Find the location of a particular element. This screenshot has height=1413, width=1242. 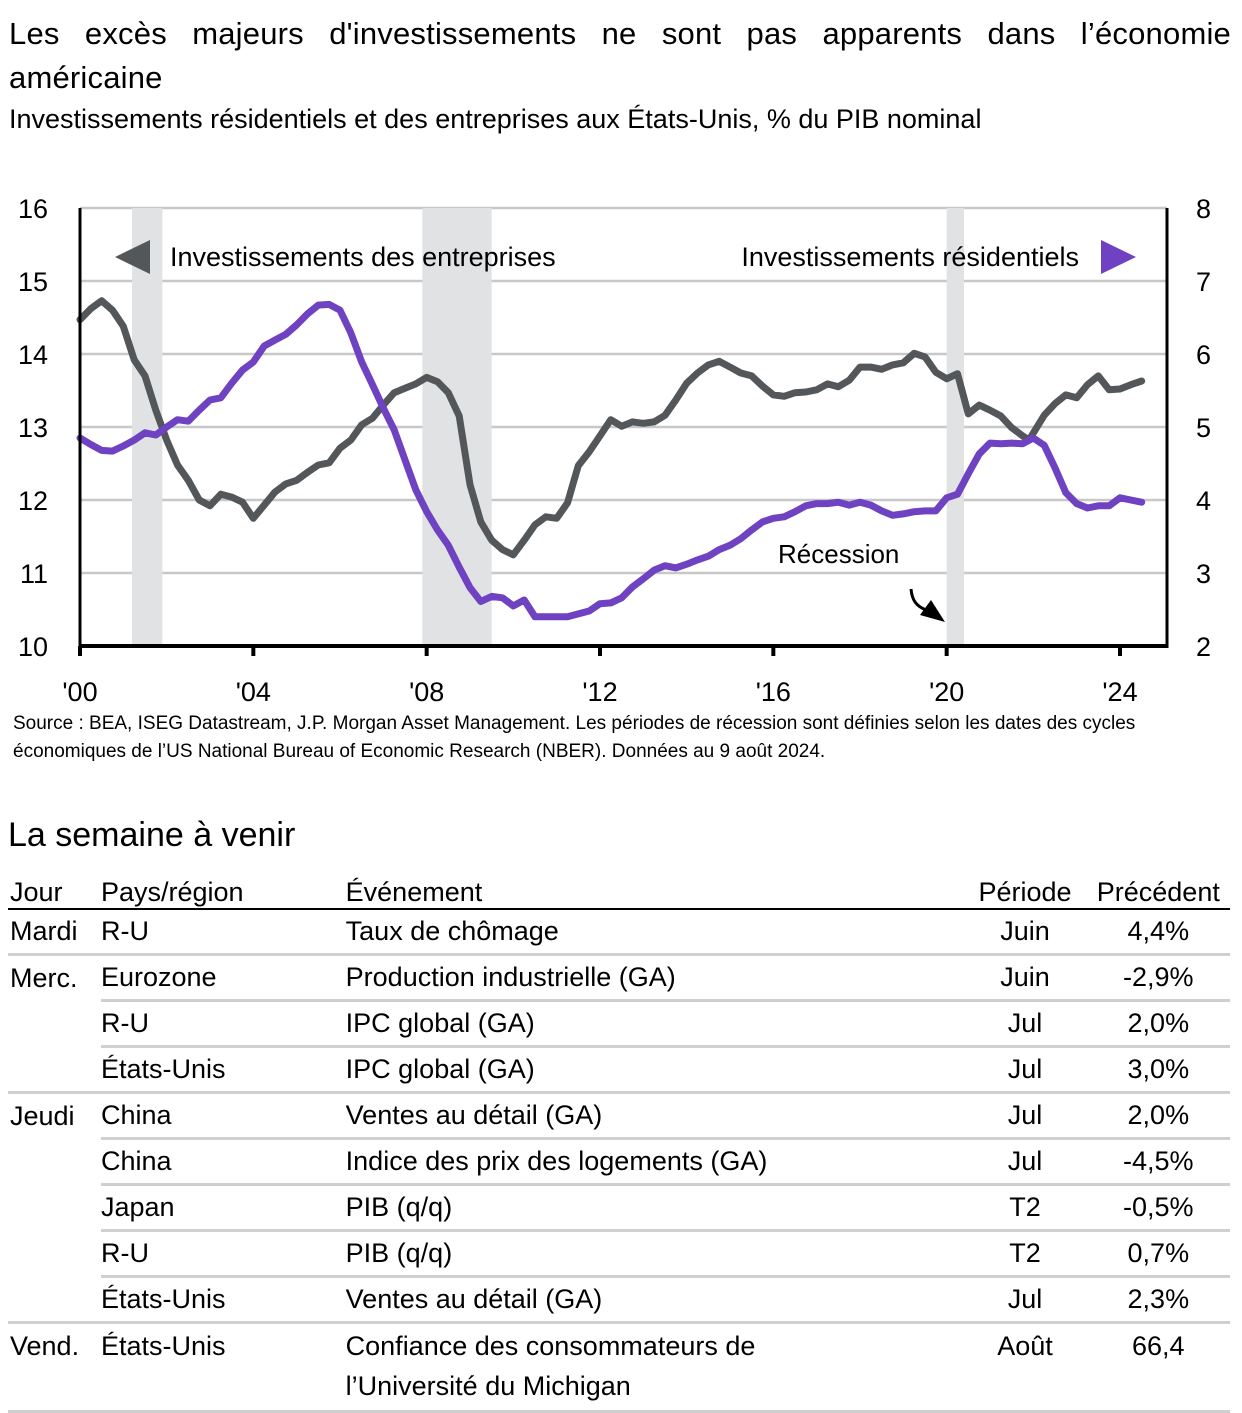

row-event: Production industrielle (GA) is located at coordinates (654, 977).